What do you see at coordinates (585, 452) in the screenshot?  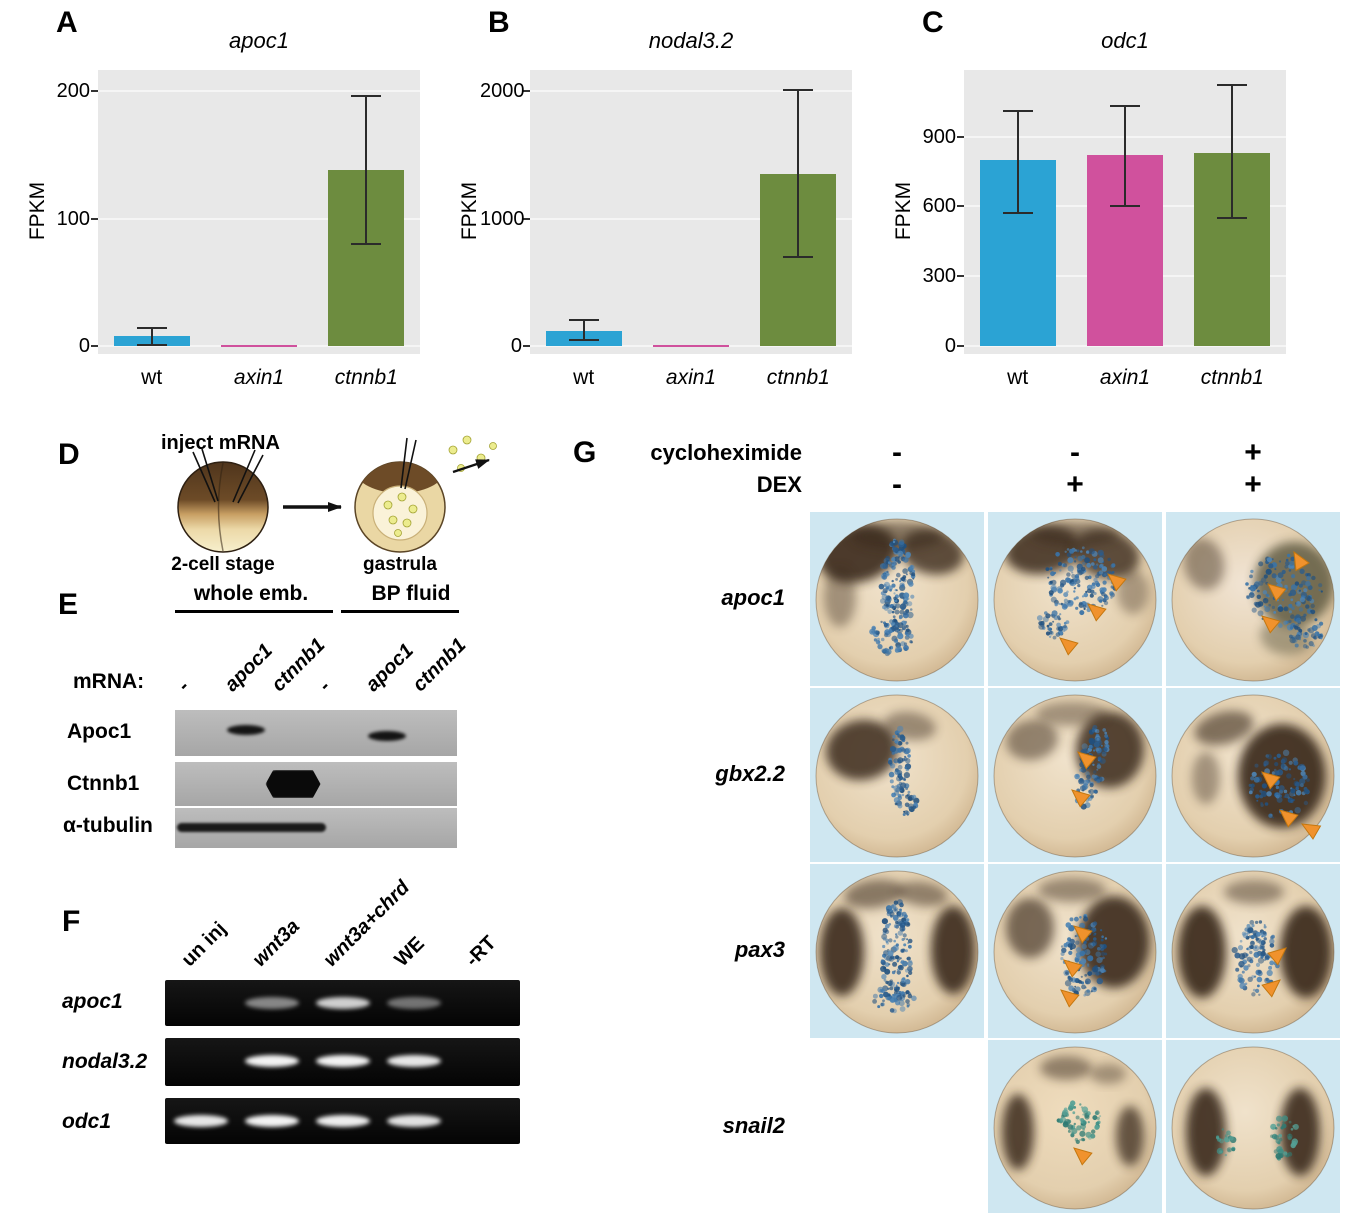 I see `panel-letter-g: G` at bounding box center [585, 452].